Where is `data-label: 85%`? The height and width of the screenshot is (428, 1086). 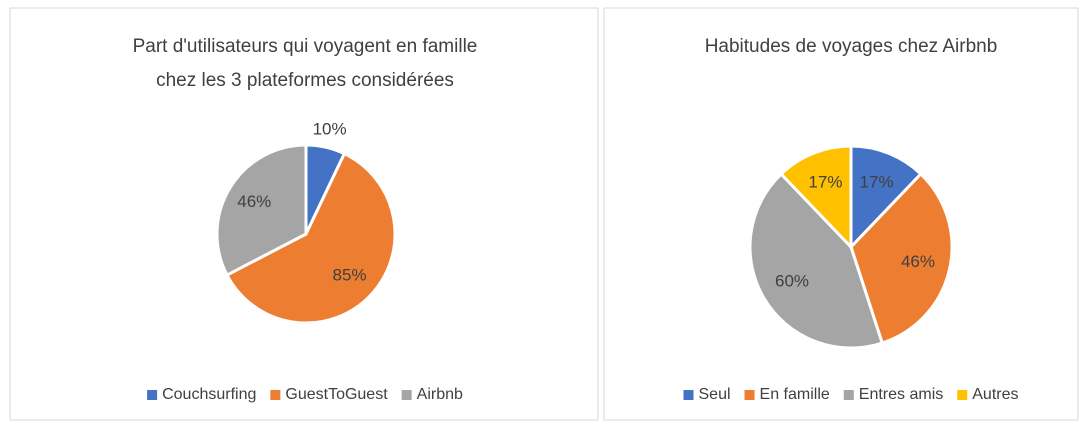
data-label: 85% is located at coordinates (349, 275).